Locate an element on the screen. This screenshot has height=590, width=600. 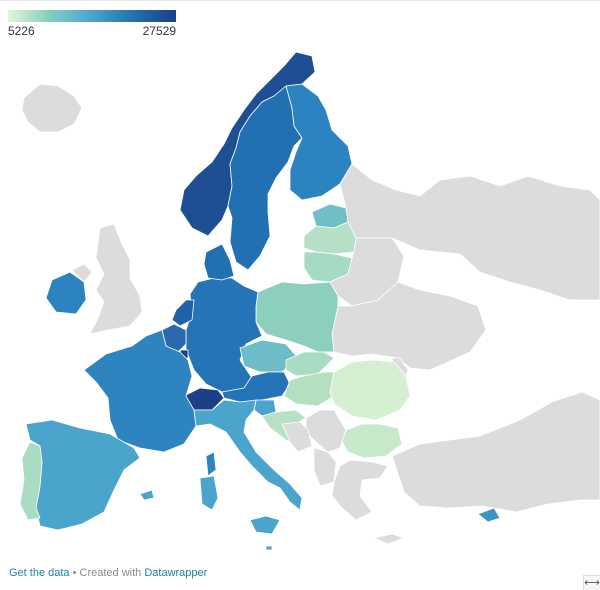
country-sardinia is located at coordinates (209, 493).